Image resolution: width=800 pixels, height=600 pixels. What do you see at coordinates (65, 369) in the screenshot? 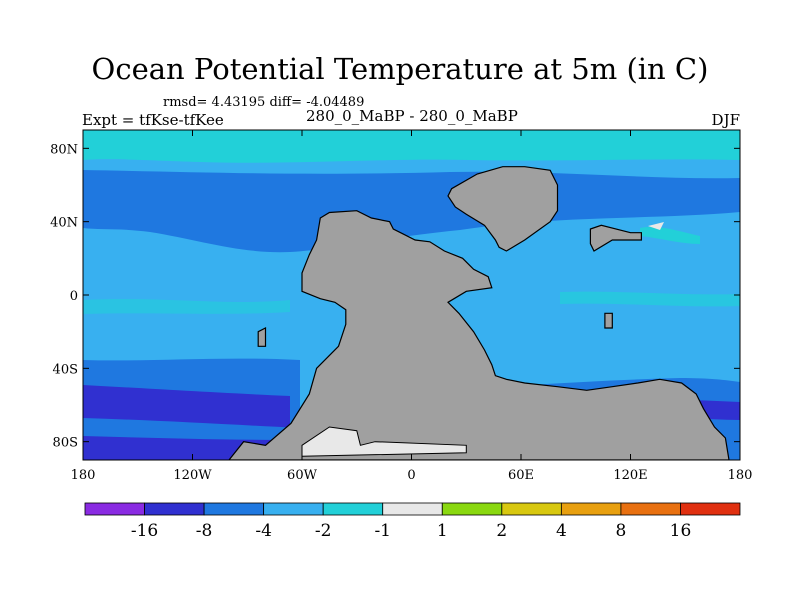
I see `y-tick-label: 40S` at bounding box center [65, 369].